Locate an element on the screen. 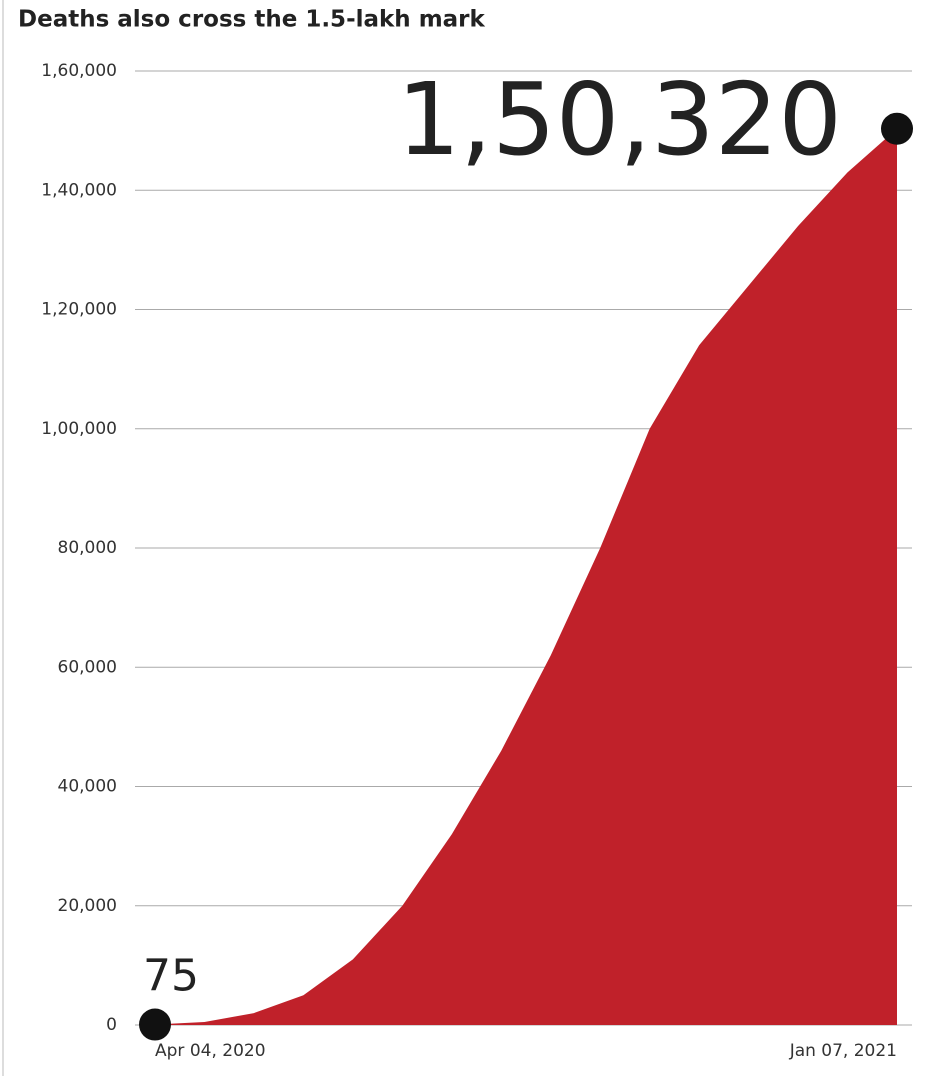  y-tick-label: 40,000 is located at coordinates (87, 787).